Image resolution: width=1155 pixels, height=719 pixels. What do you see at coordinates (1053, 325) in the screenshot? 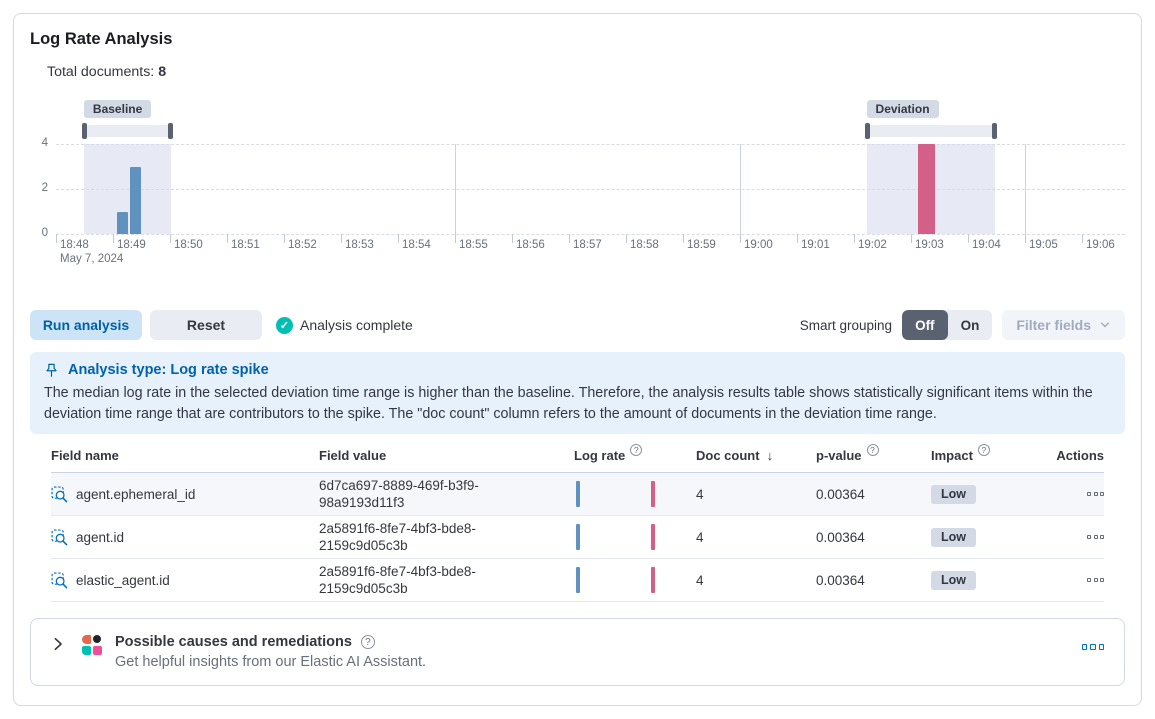
I see `filter-fields-label: Filter fields` at bounding box center [1053, 325].